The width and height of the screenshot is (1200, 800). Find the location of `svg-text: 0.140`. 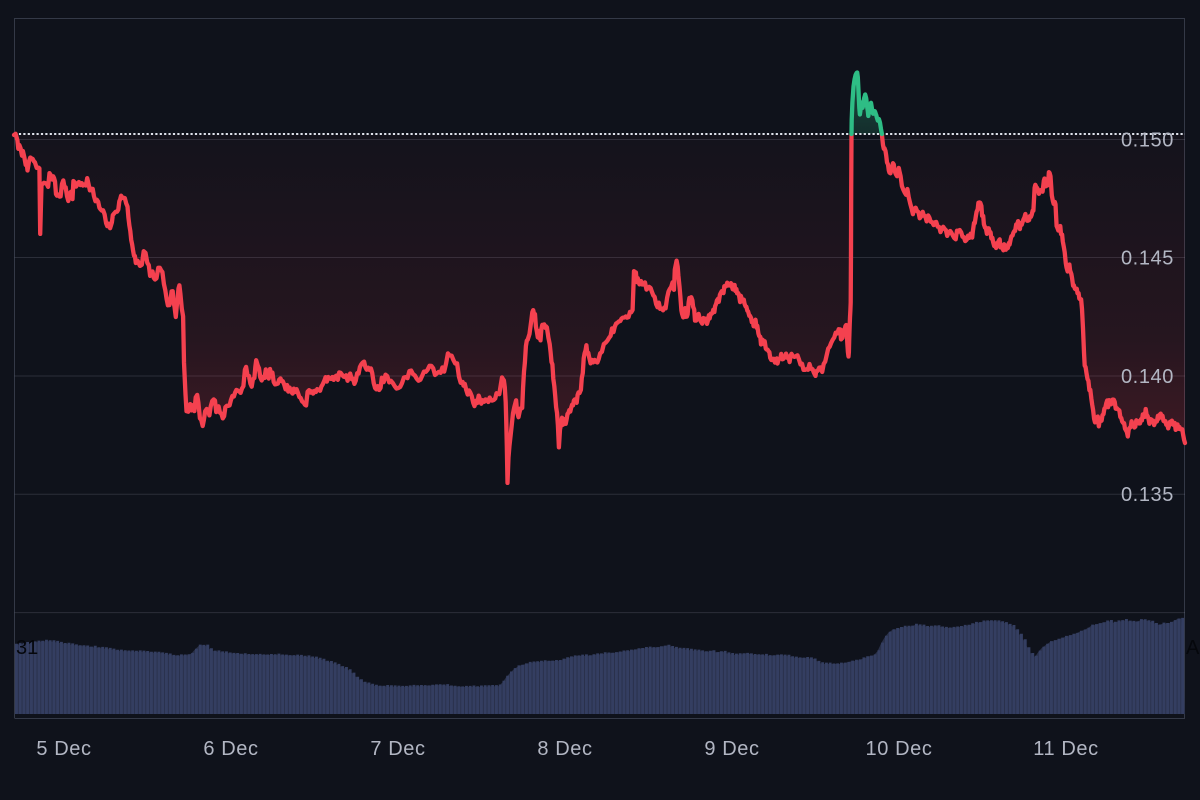

svg-text: 0.140 is located at coordinates (1147, 377).